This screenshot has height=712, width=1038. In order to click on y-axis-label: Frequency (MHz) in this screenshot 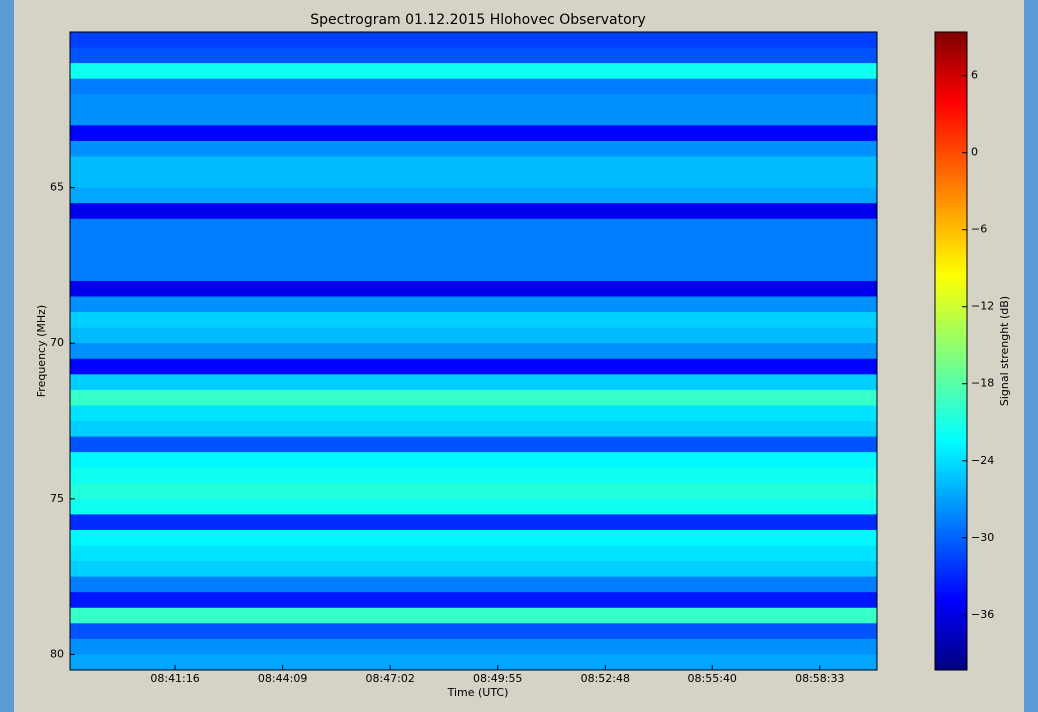, I will do `click(41, 351)`.